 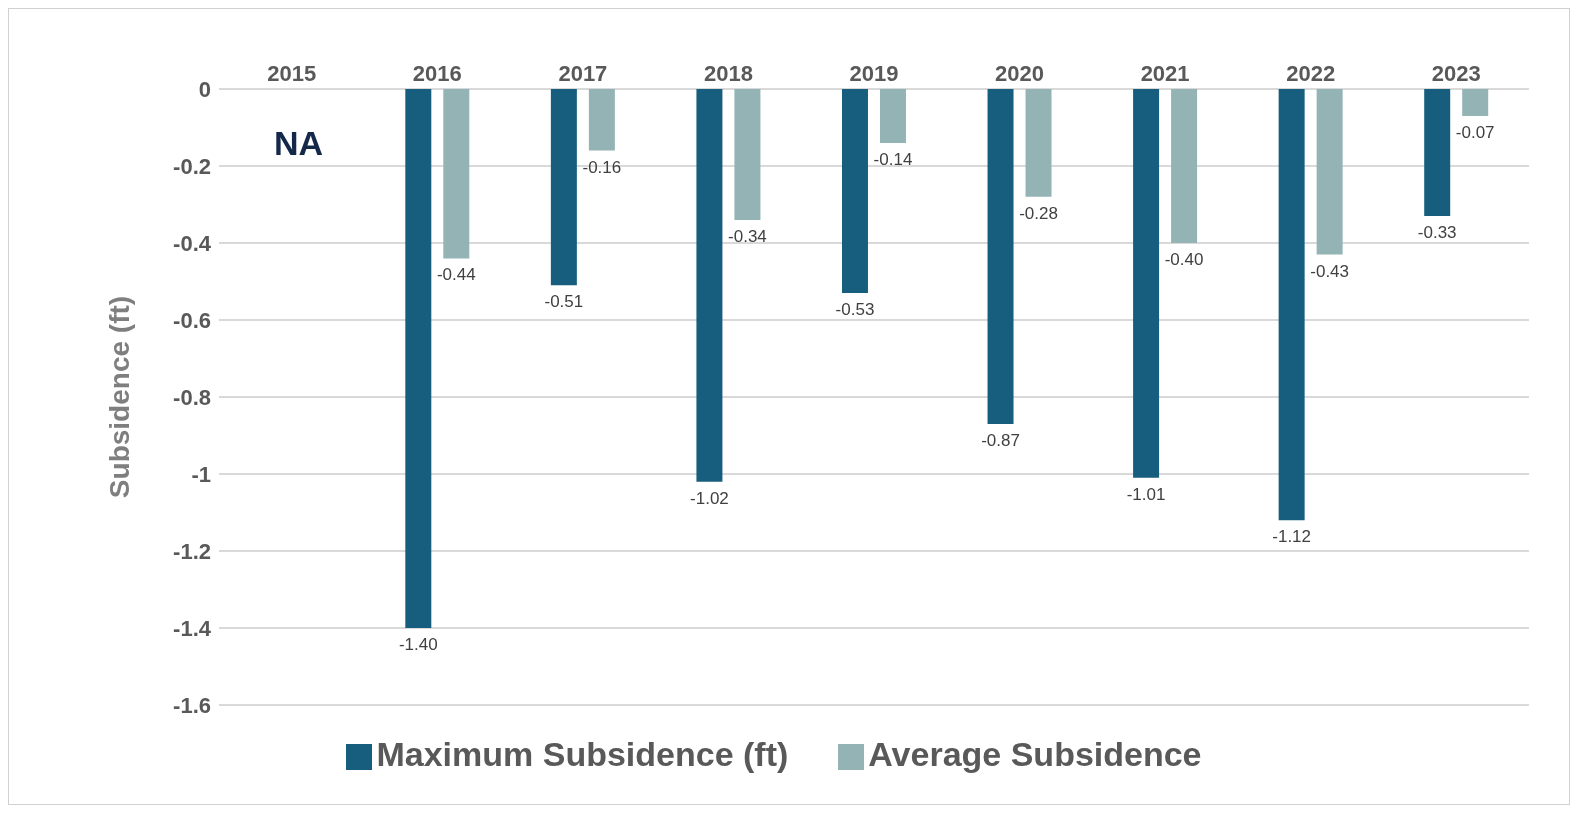 I want to click on y-axis-title: Subsidence (ft), so click(x=119, y=397).